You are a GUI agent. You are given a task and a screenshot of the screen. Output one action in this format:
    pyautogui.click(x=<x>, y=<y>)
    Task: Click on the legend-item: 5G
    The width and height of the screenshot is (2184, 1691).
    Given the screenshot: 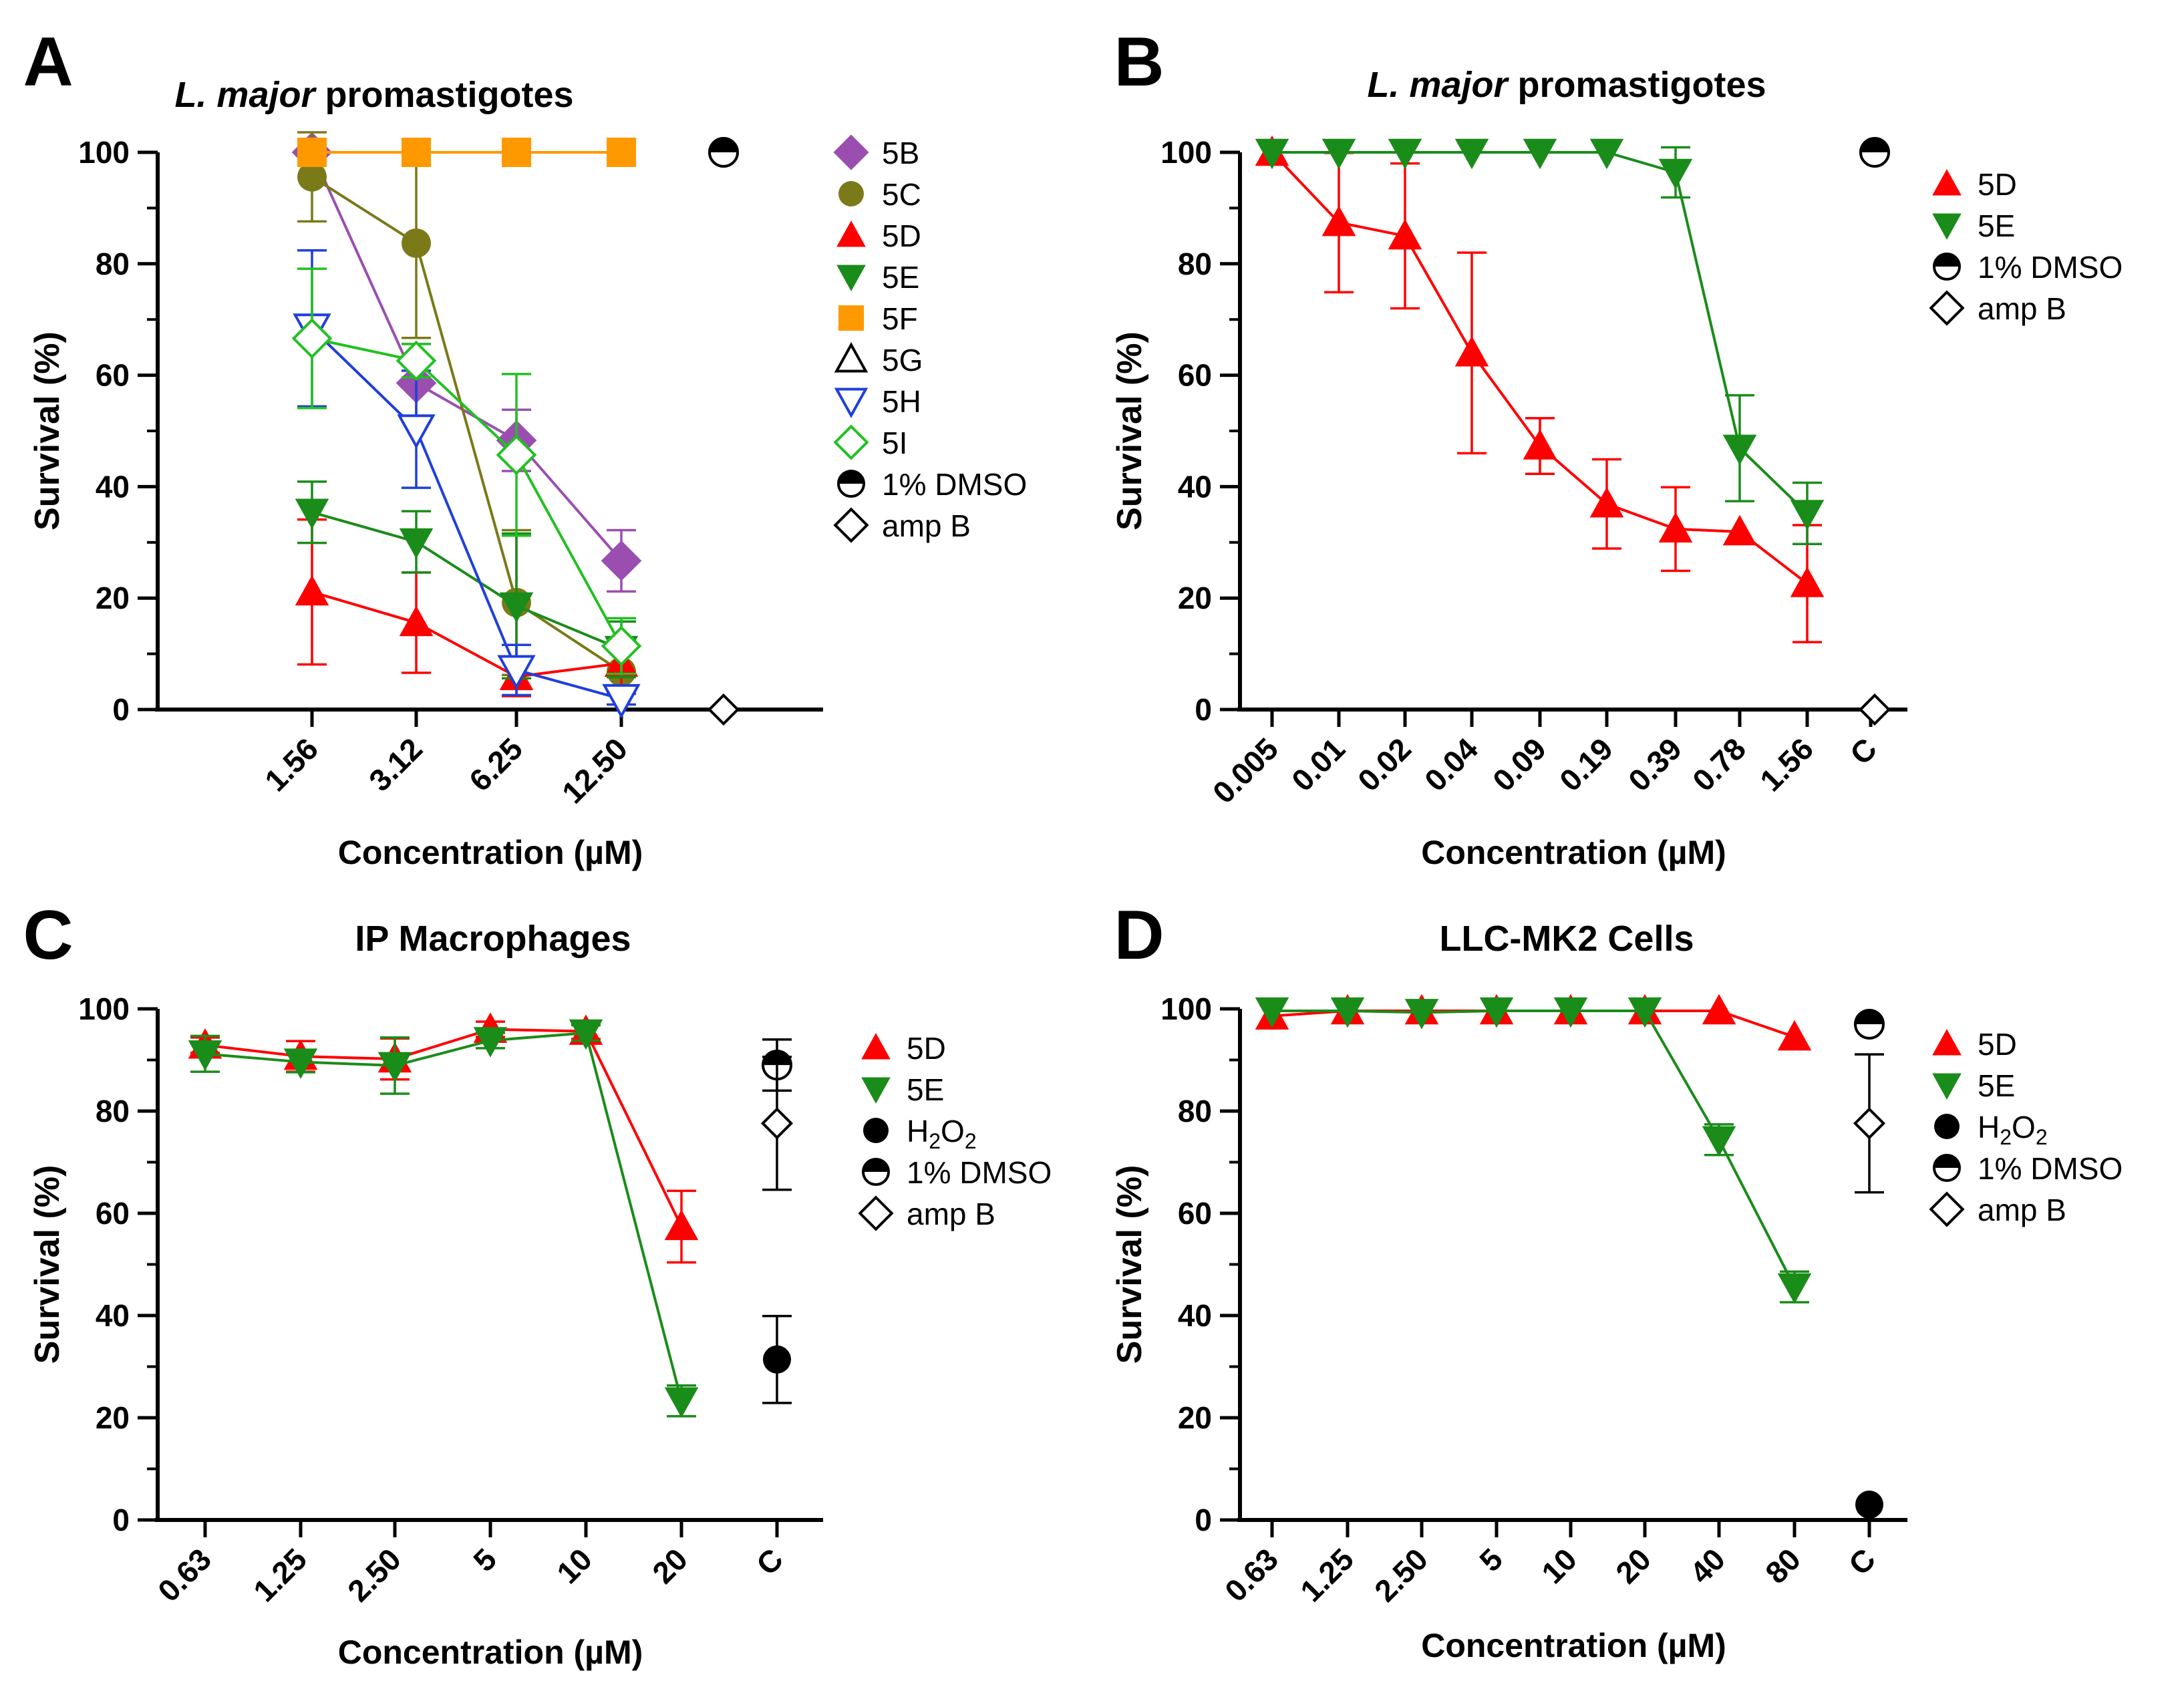 What is the action you would take?
    pyautogui.click(x=879, y=360)
    